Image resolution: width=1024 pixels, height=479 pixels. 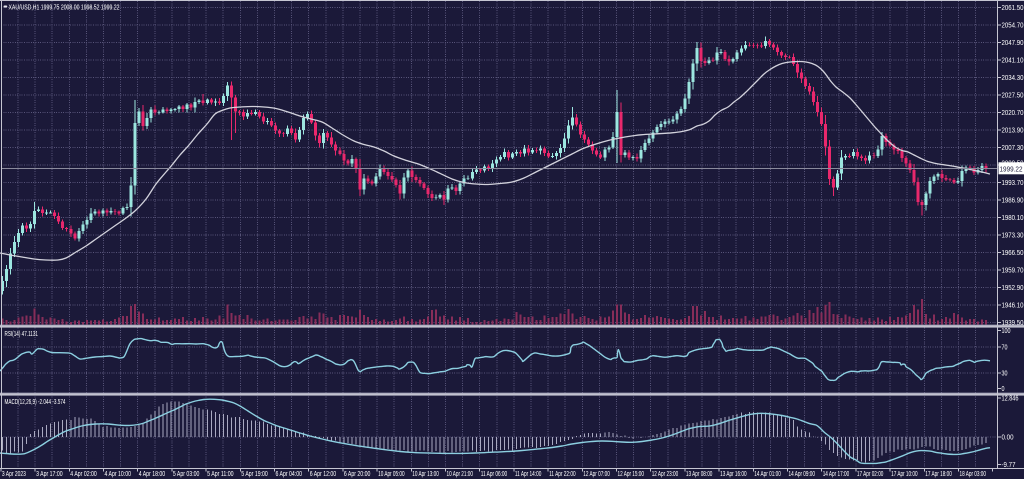 I want to click on svg-text: 12 Apr 15:00, so click(x=631, y=474).